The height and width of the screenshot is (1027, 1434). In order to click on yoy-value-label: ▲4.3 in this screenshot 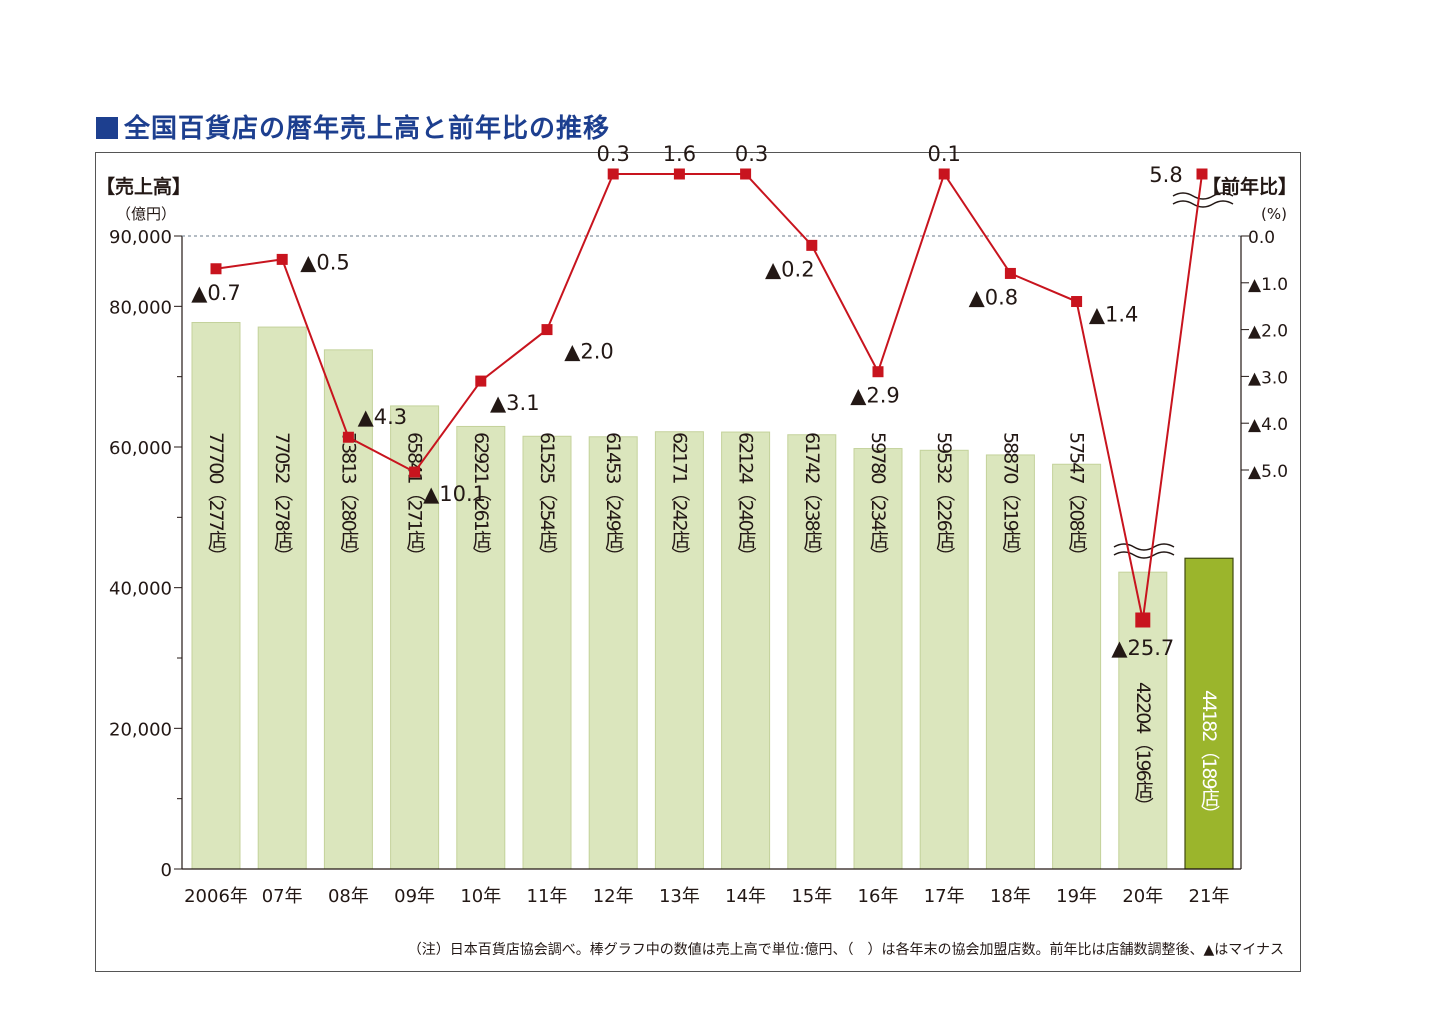, I will do `click(383, 417)`.